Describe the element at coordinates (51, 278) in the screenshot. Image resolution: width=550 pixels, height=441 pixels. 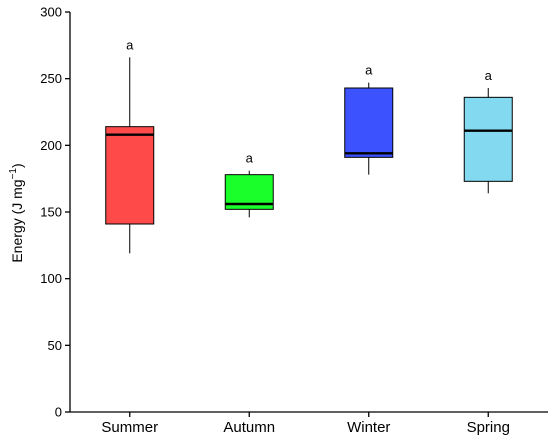
I see `y-tick-label: 100` at that location.